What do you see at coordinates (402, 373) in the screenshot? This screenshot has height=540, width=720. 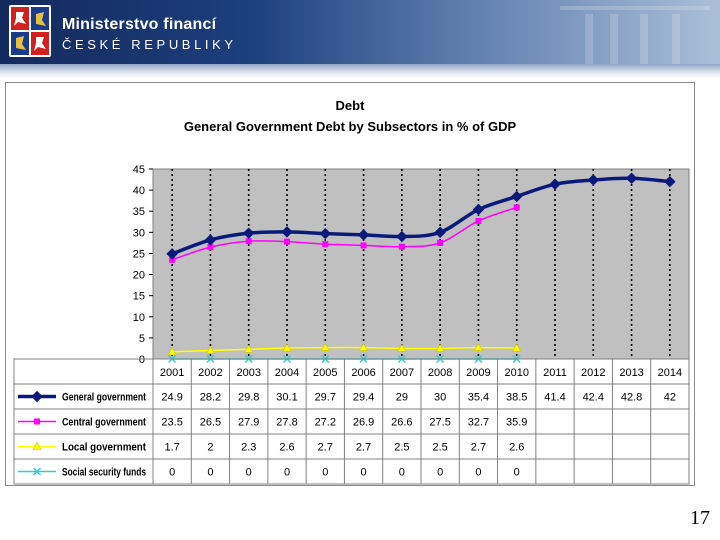 I see `x-tick-2007: 2007` at bounding box center [402, 373].